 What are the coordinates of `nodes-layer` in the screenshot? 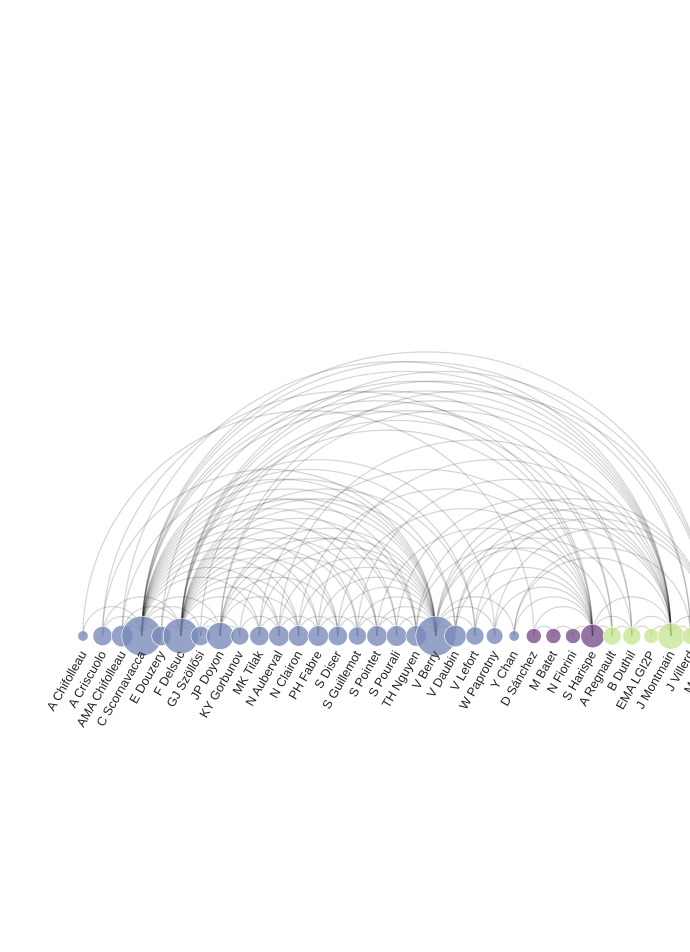 It's located at (383, 636).